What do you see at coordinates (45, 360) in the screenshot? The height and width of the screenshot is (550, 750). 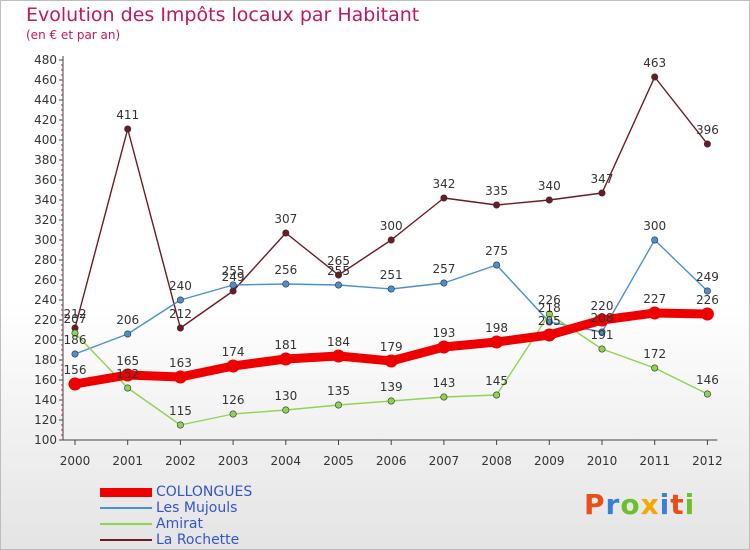 I see `y-tick-label: 180` at bounding box center [45, 360].